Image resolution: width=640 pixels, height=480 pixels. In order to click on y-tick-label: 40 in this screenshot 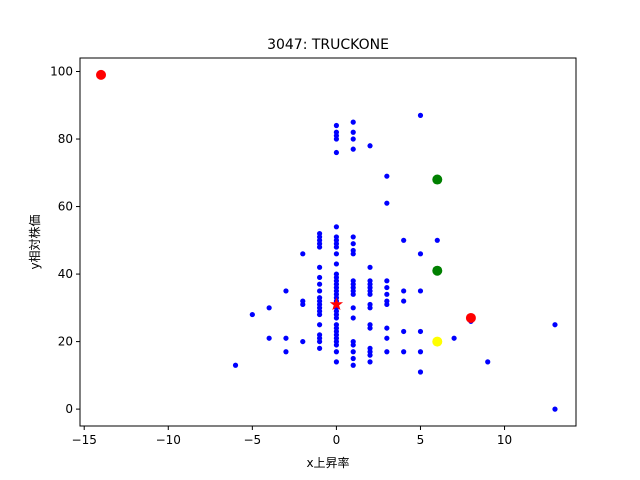, I will do `click(65, 274)`.